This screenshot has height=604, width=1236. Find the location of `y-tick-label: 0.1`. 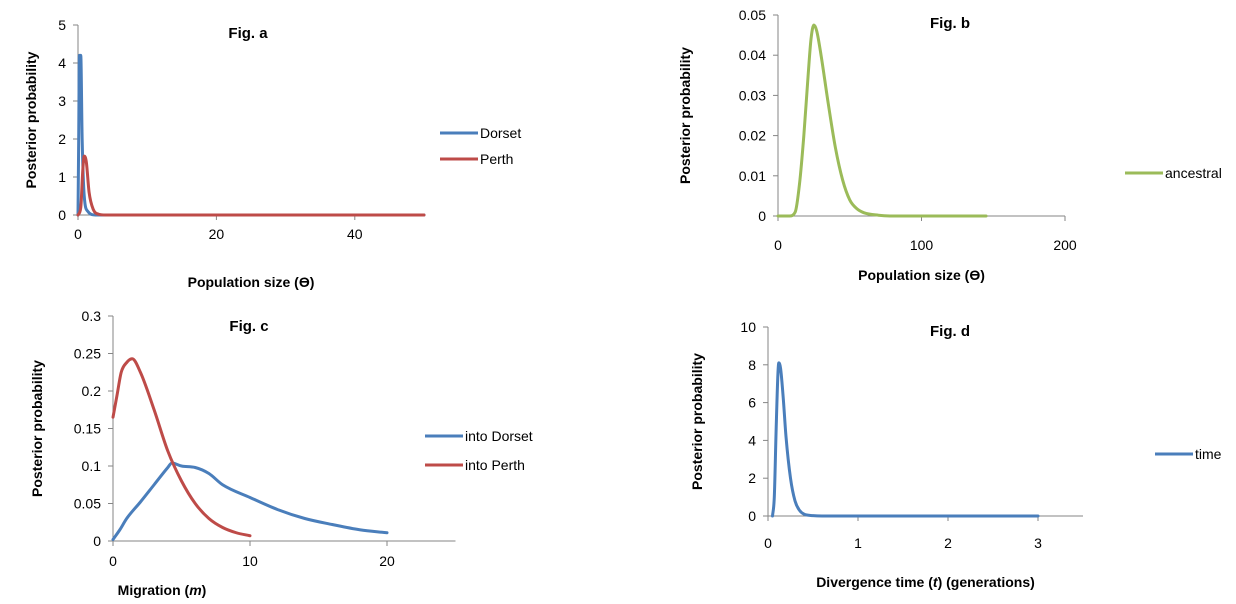

y-tick-label: 0.1 is located at coordinates (92, 466).